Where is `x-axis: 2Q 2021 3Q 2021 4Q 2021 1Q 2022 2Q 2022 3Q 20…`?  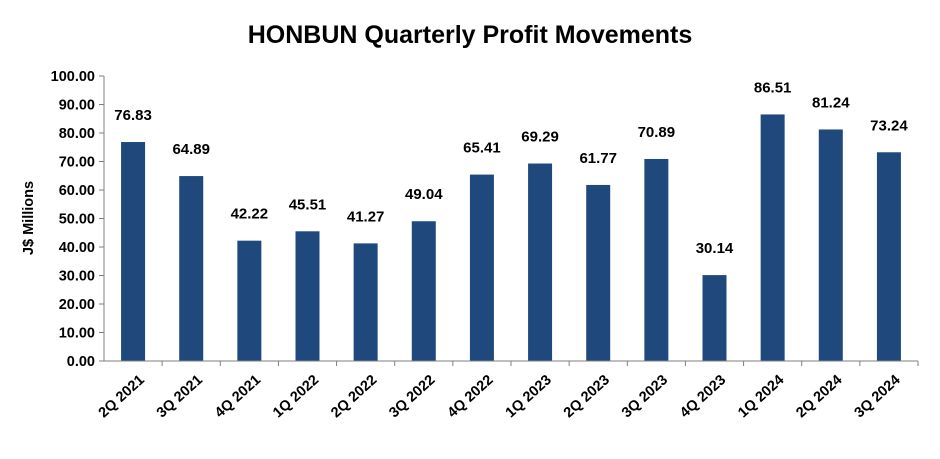 x-axis: 2Q 2021 3Q 2021 4Q 2021 1Q 2022 2Q 2022 3Q 20… is located at coordinates (507, 391).